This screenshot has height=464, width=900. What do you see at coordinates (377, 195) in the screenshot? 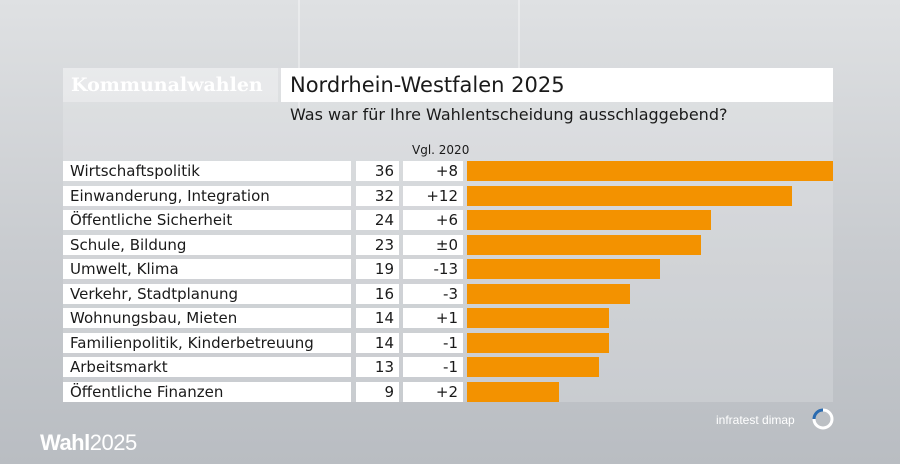
I see `value-label: 32` at bounding box center [377, 195].